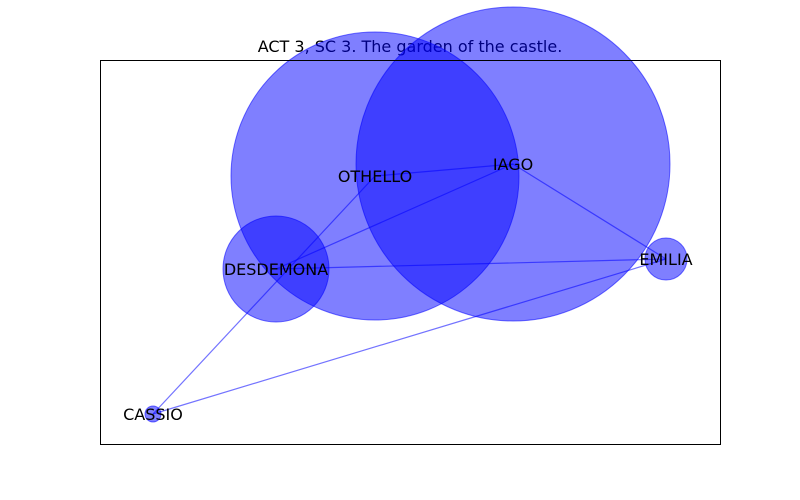 Image resolution: width=800 pixels, height=500 pixels. What do you see at coordinates (444, 170) in the screenshot?
I see `edge-othello-iago` at bounding box center [444, 170].